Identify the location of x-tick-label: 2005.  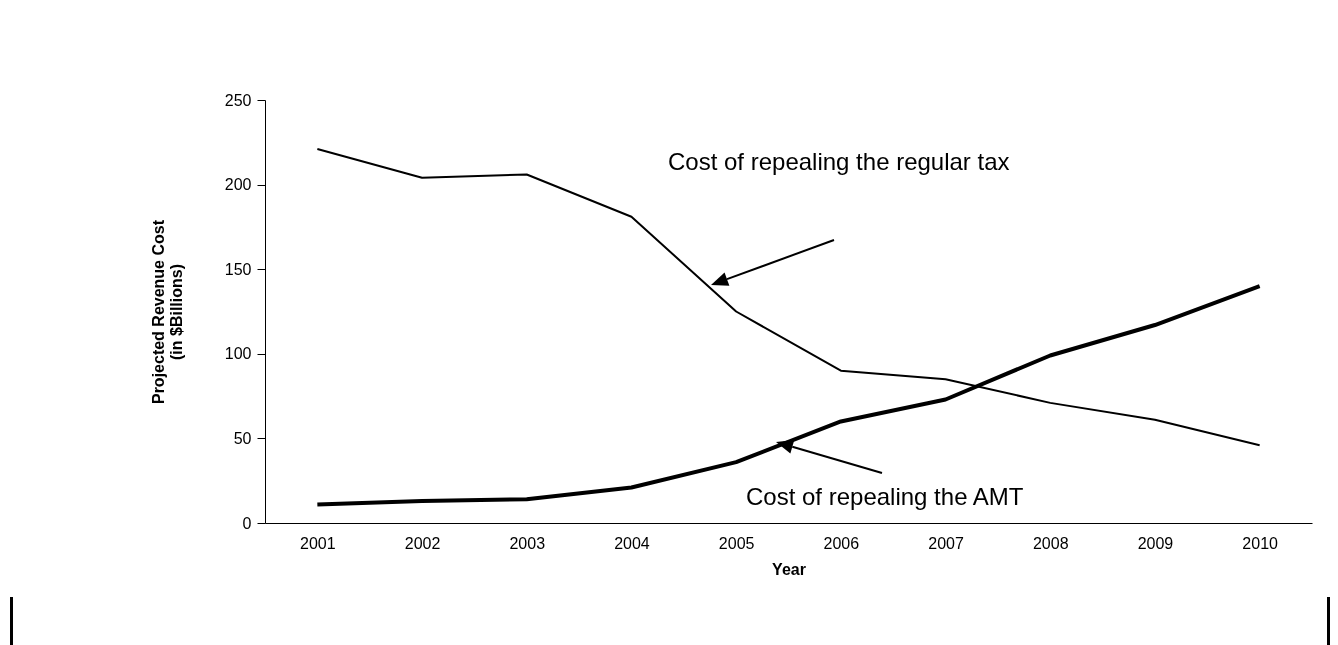
(736, 543).